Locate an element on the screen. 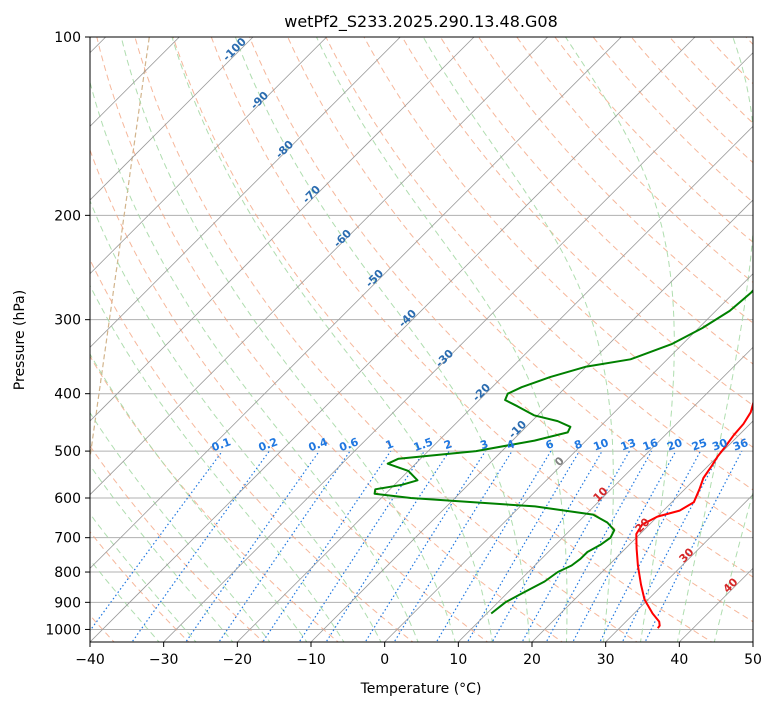  mixing-ratio-label: 10 is located at coordinates (601, 445).